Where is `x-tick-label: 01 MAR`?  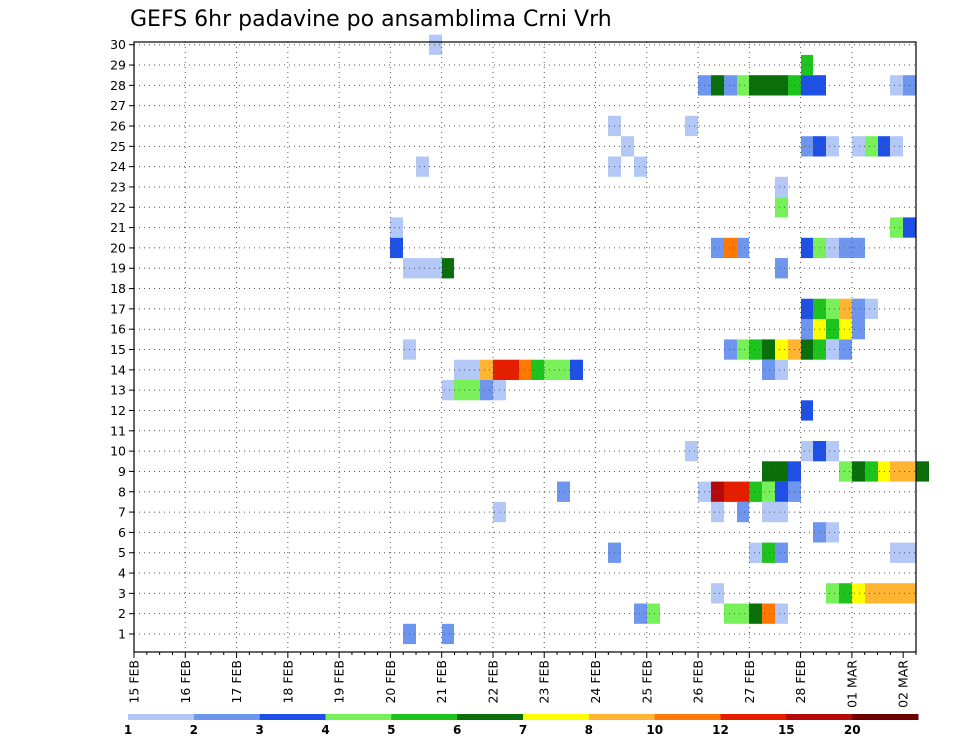
x-tick-label: 01 MAR is located at coordinates (851, 684).